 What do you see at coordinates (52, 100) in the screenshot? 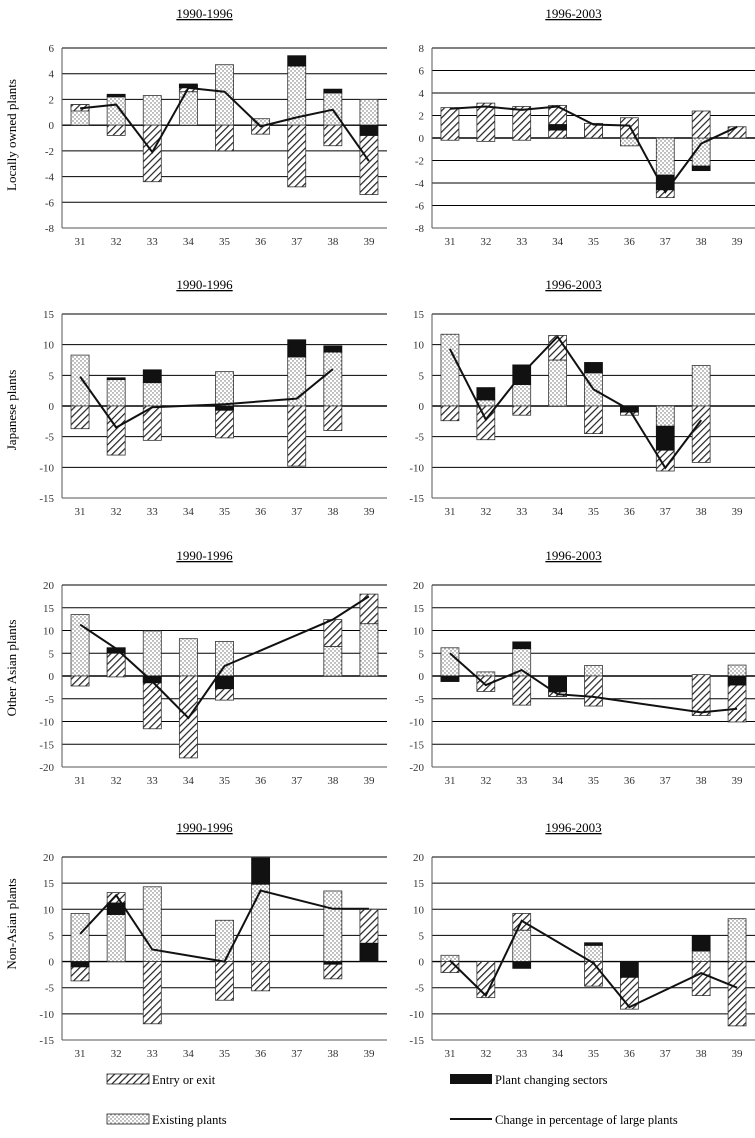
I see `y-tick-label: 2` at bounding box center [52, 100].